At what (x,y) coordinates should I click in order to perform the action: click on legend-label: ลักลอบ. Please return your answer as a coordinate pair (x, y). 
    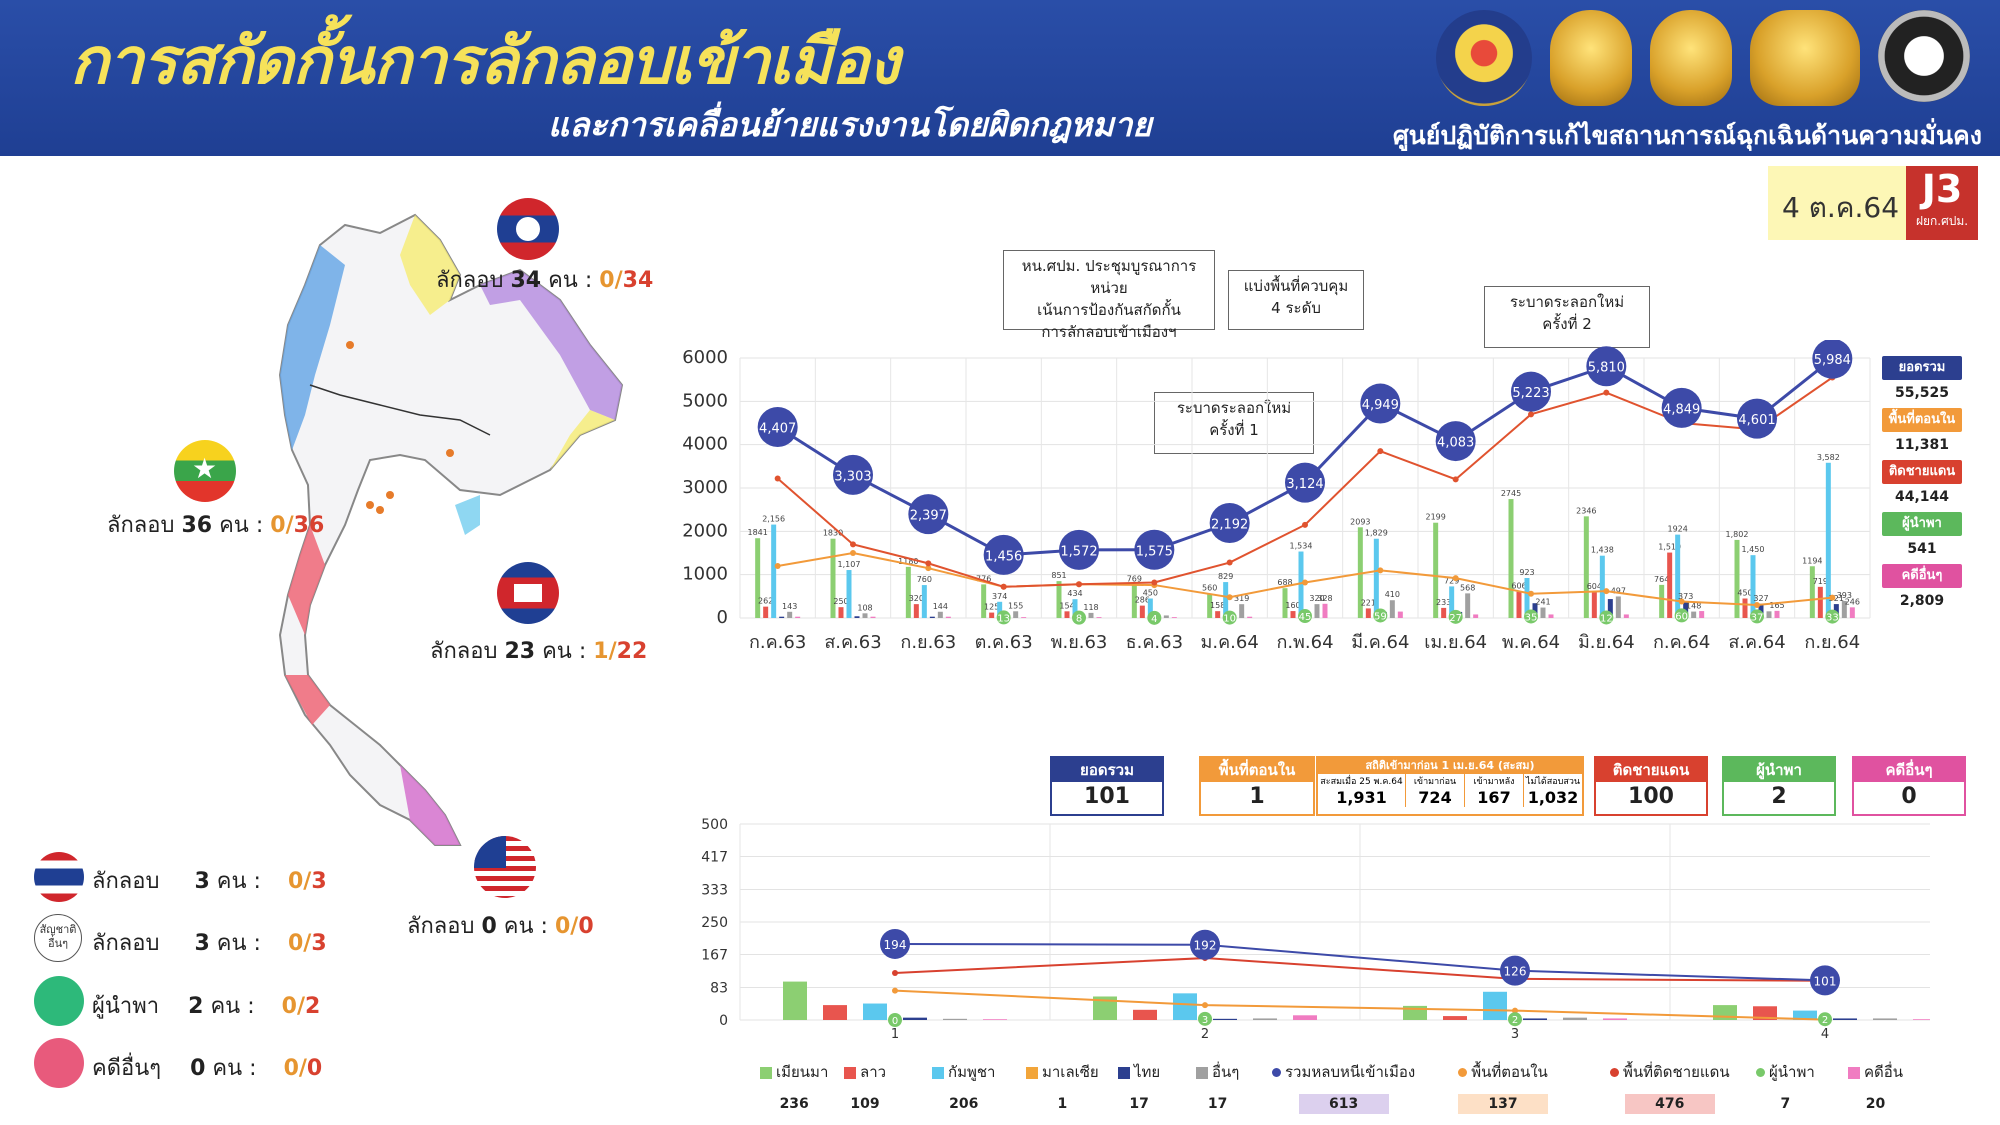
    Looking at the image, I should click on (126, 881).